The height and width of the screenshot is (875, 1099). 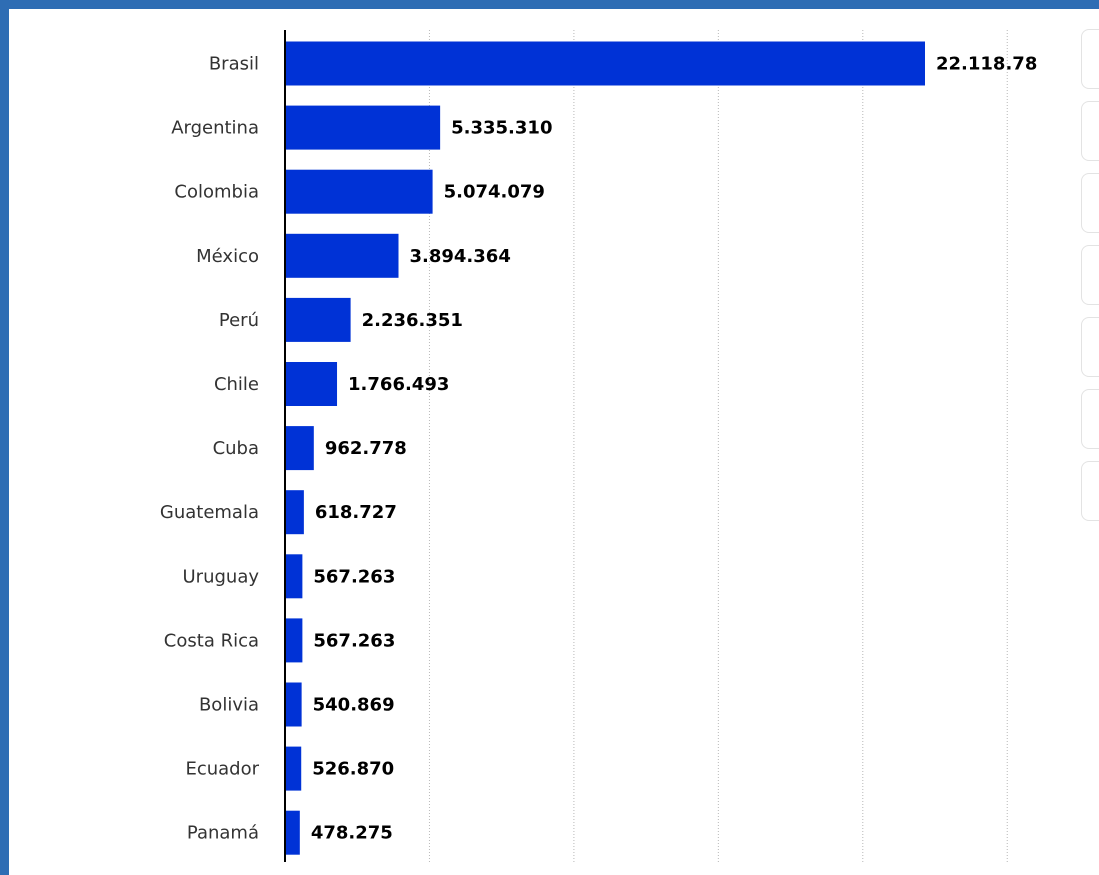 What do you see at coordinates (234, 64) in the screenshot?
I see `category-label: Brasil` at bounding box center [234, 64].